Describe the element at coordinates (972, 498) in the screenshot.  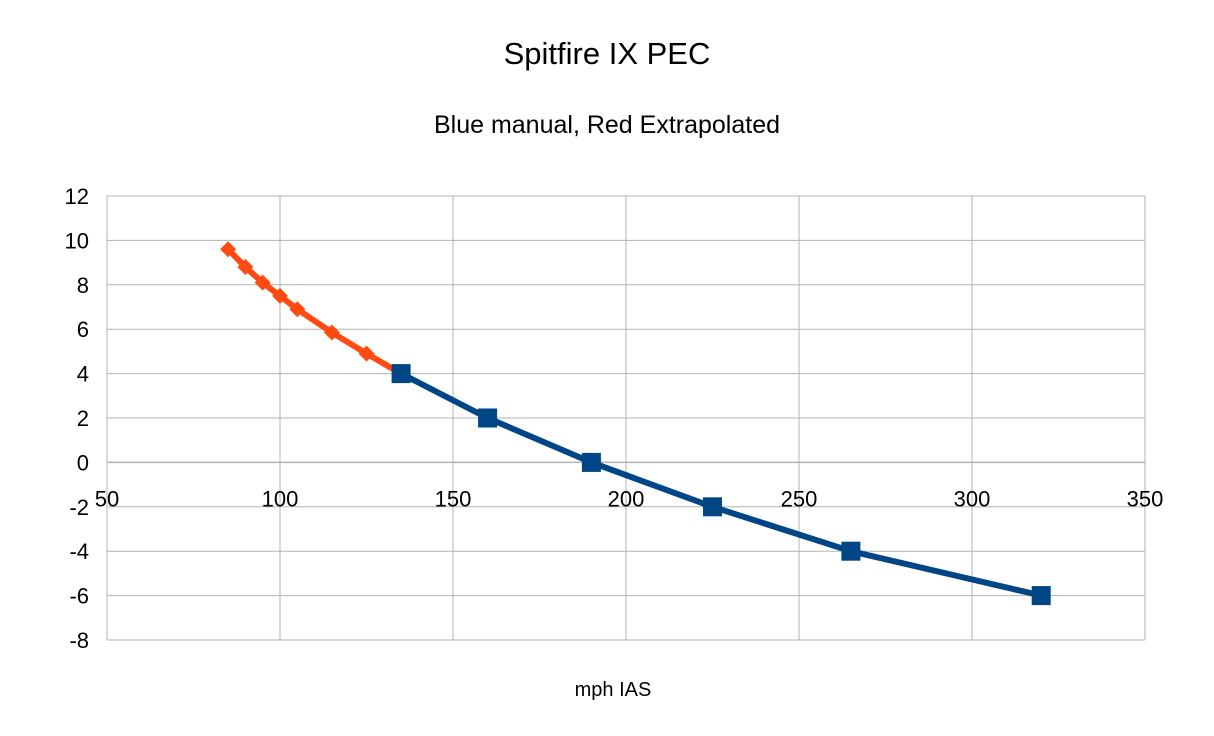
I see `x-tick-label: 300` at that location.